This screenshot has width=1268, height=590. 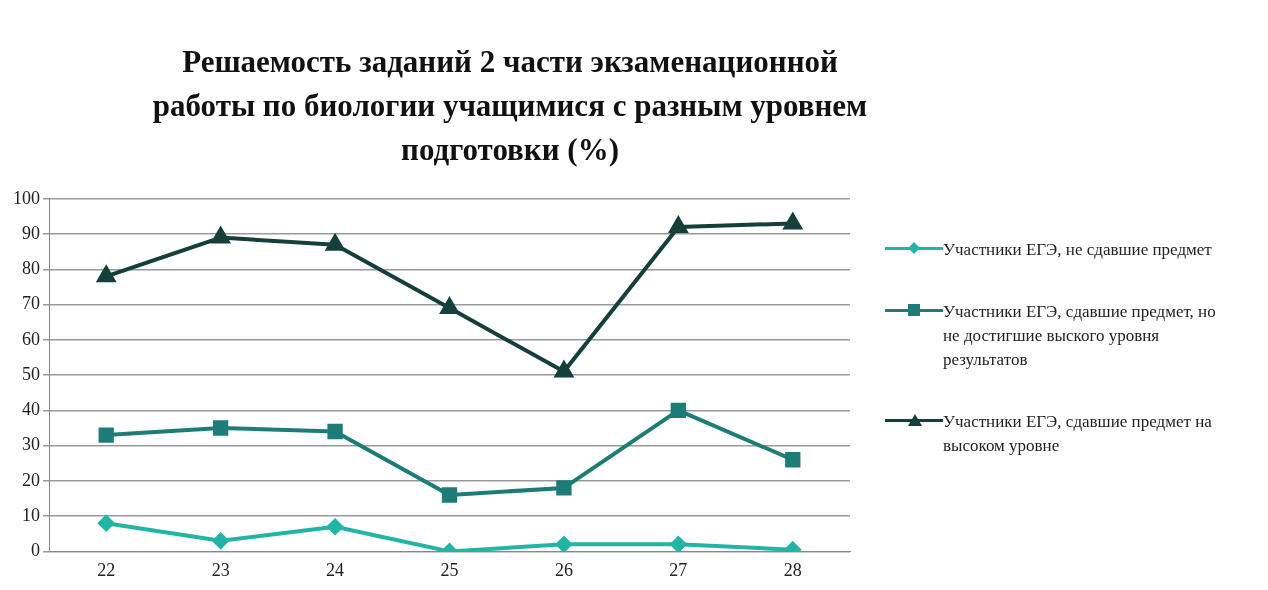 What do you see at coordinates (31, 338) in the screenshot?
I see `y-tick-label: 60` at bounding box center [31, 338].